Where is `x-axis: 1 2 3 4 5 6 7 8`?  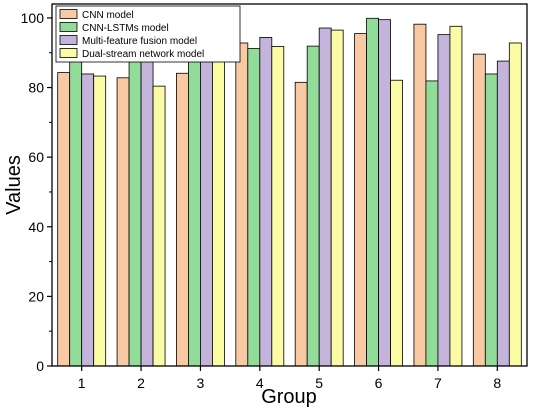 x-axis: 1 2 3 4 5 6 7 8 is located at coordinates (289, 378).